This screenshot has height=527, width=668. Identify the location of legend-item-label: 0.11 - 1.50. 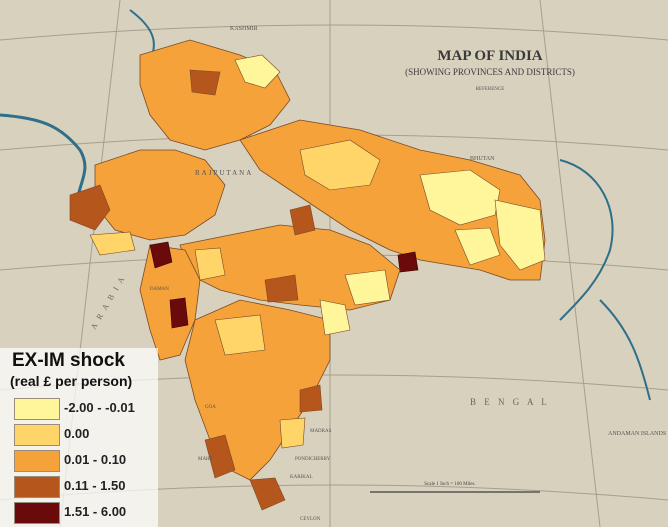
(95, 485).